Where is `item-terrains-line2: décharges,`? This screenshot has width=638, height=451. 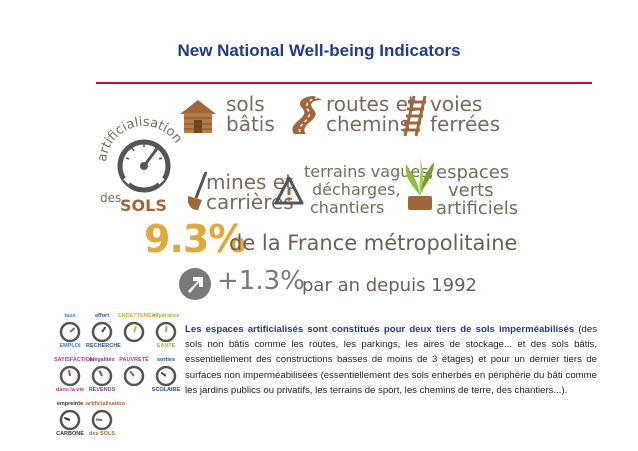 item-terrains-line2: décharges, is located at coordinates (356, 189).